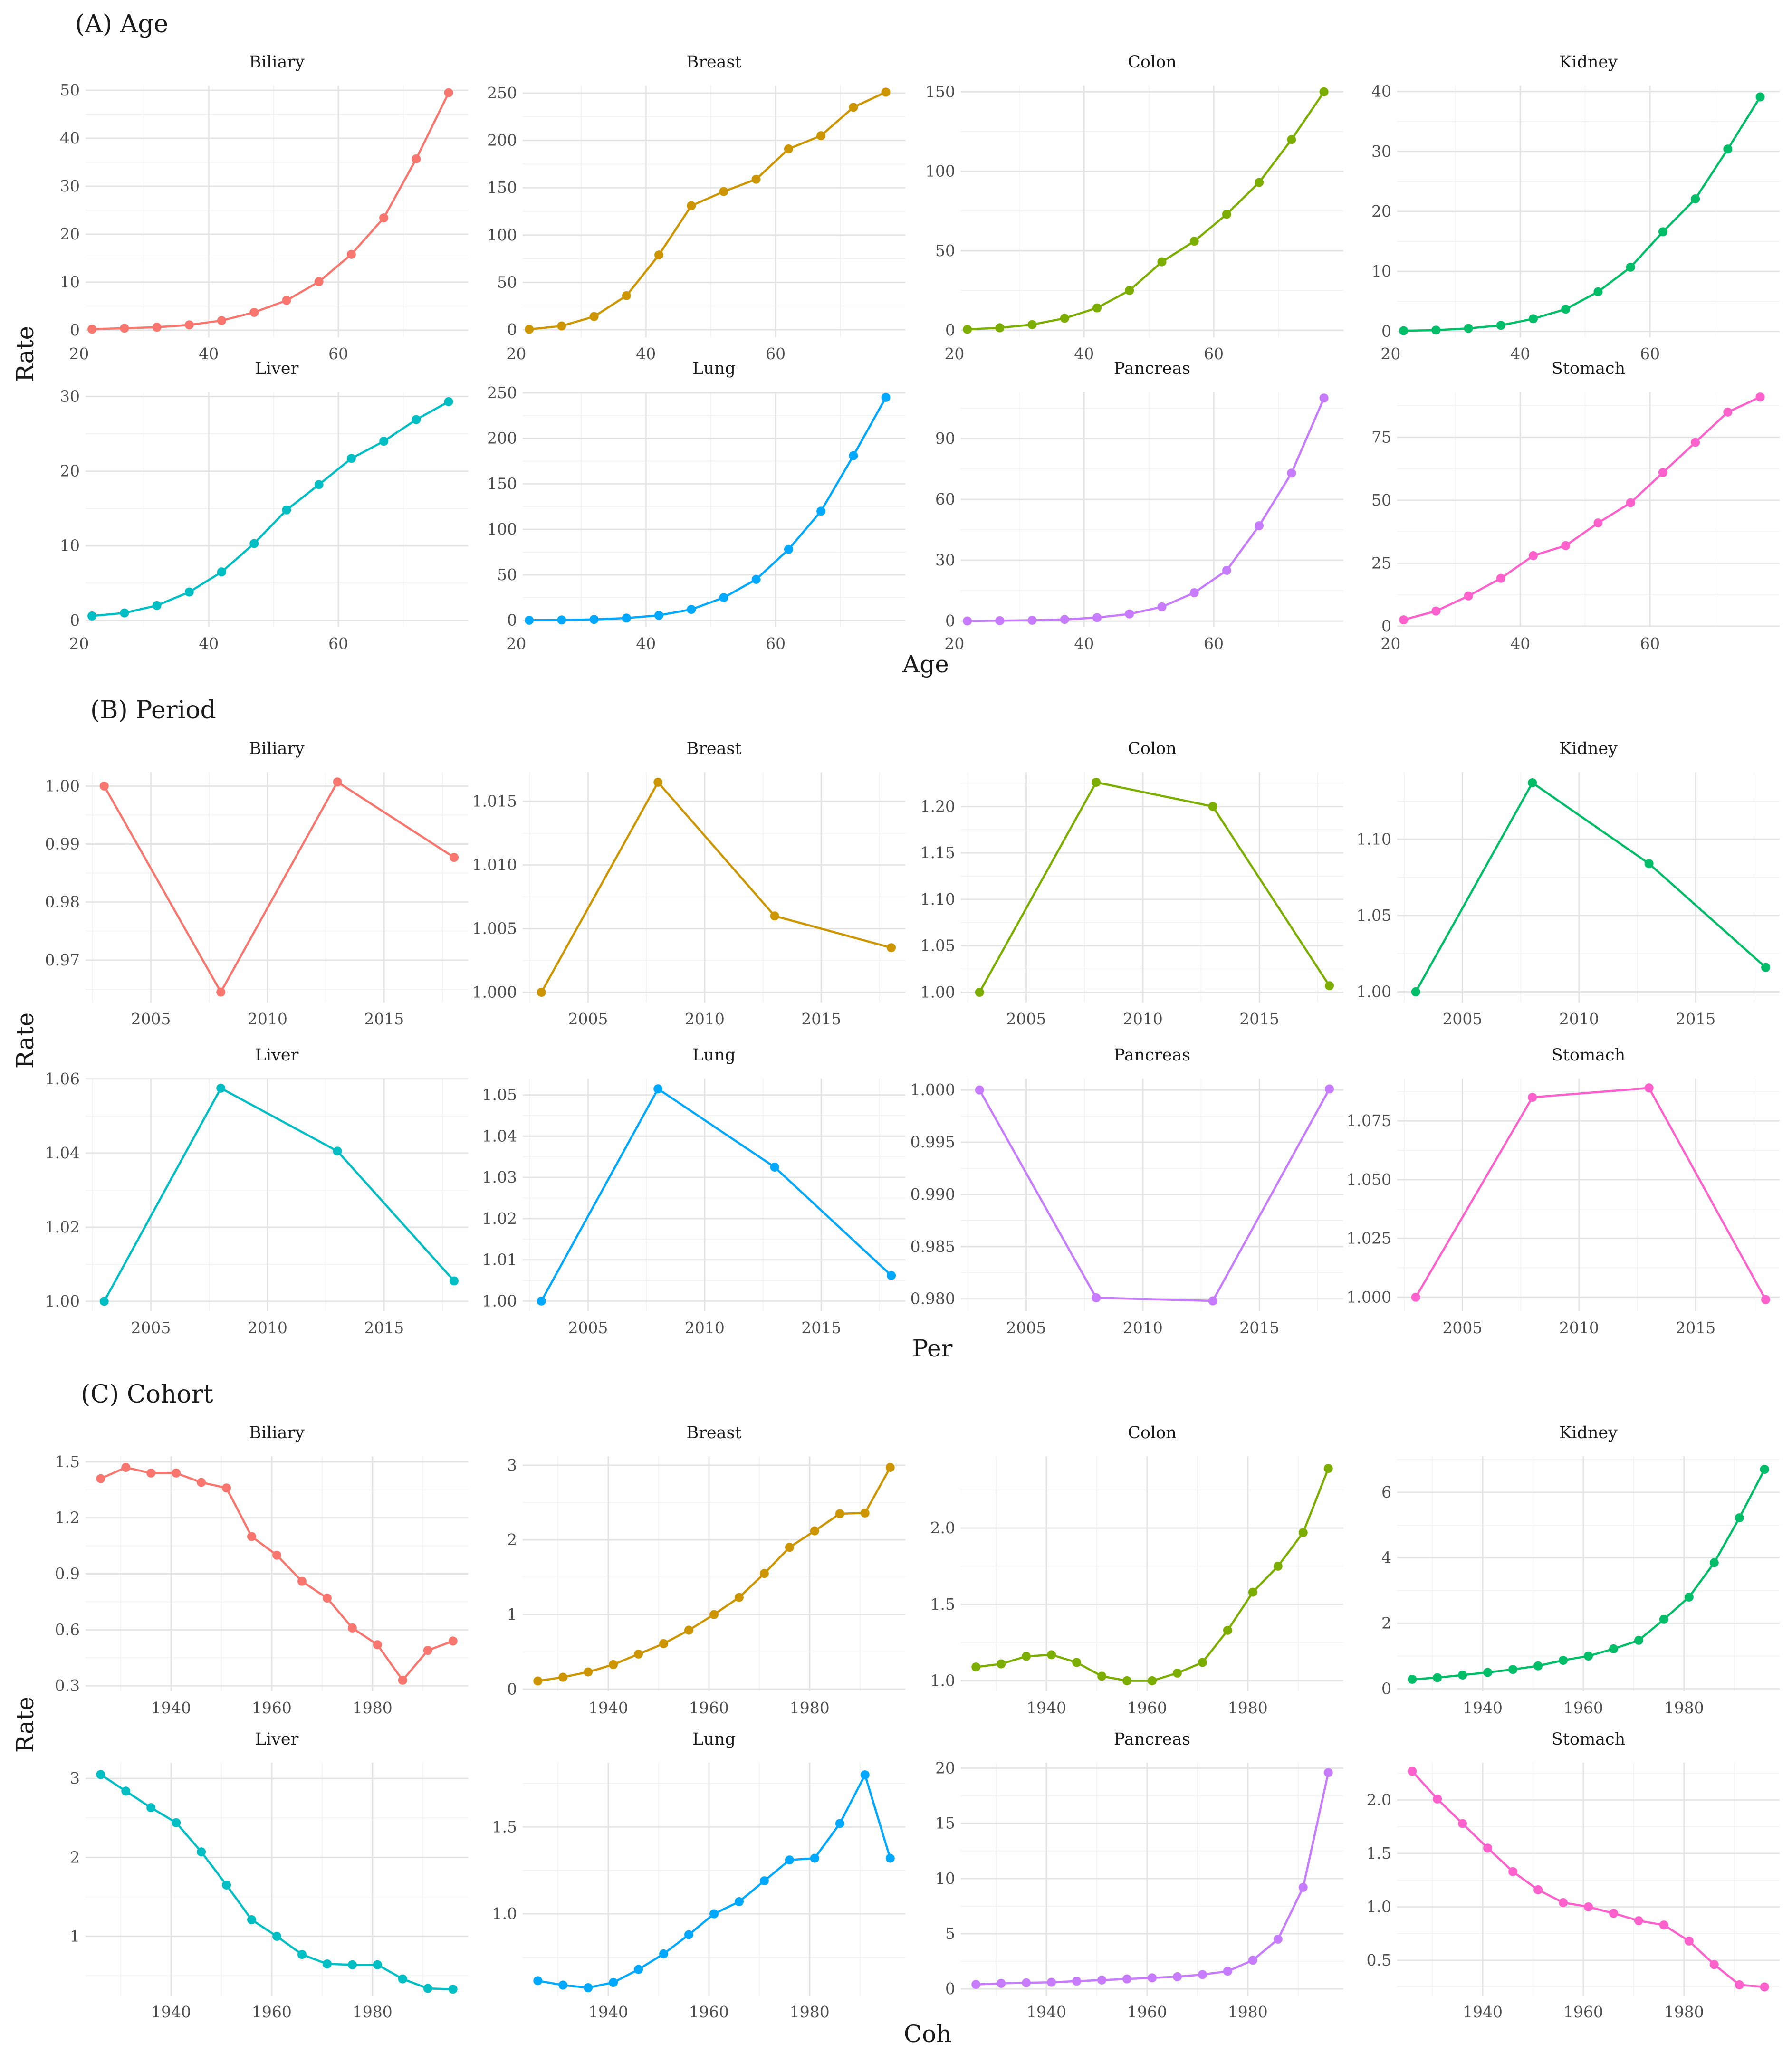  Describe the element at coordinates (932, 1246) in the screenshot. I see `y-tick-label: 0.985` at that location.